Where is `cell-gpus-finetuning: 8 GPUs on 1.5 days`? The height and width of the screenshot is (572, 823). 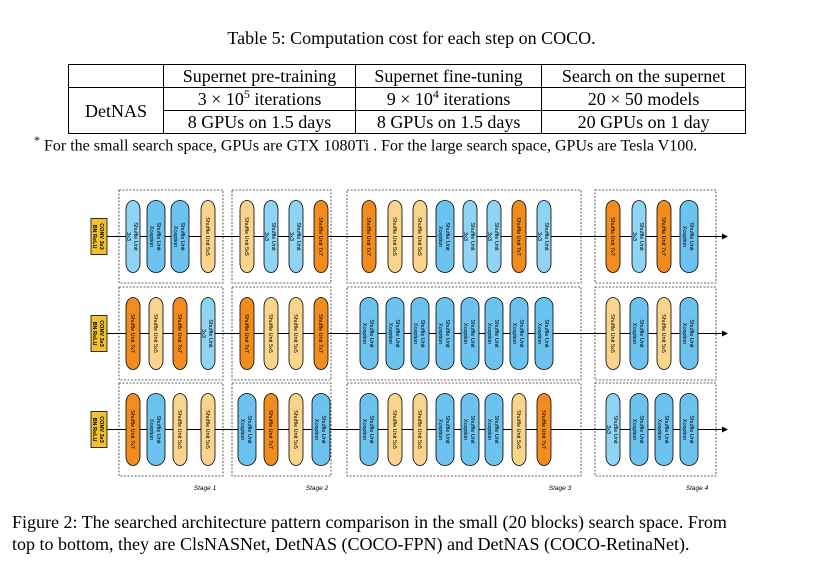 cell-gpus-finetuning: 8 GPUs on 1.5 days is located at coordinates (449, 122).